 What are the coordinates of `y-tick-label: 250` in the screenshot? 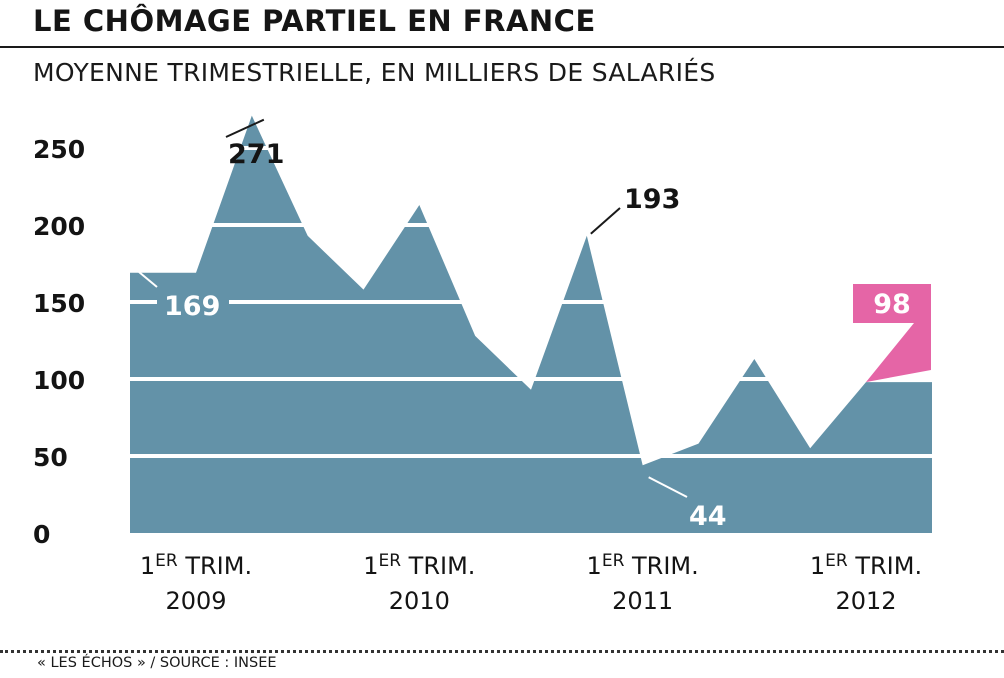 It's located at (59, 149).